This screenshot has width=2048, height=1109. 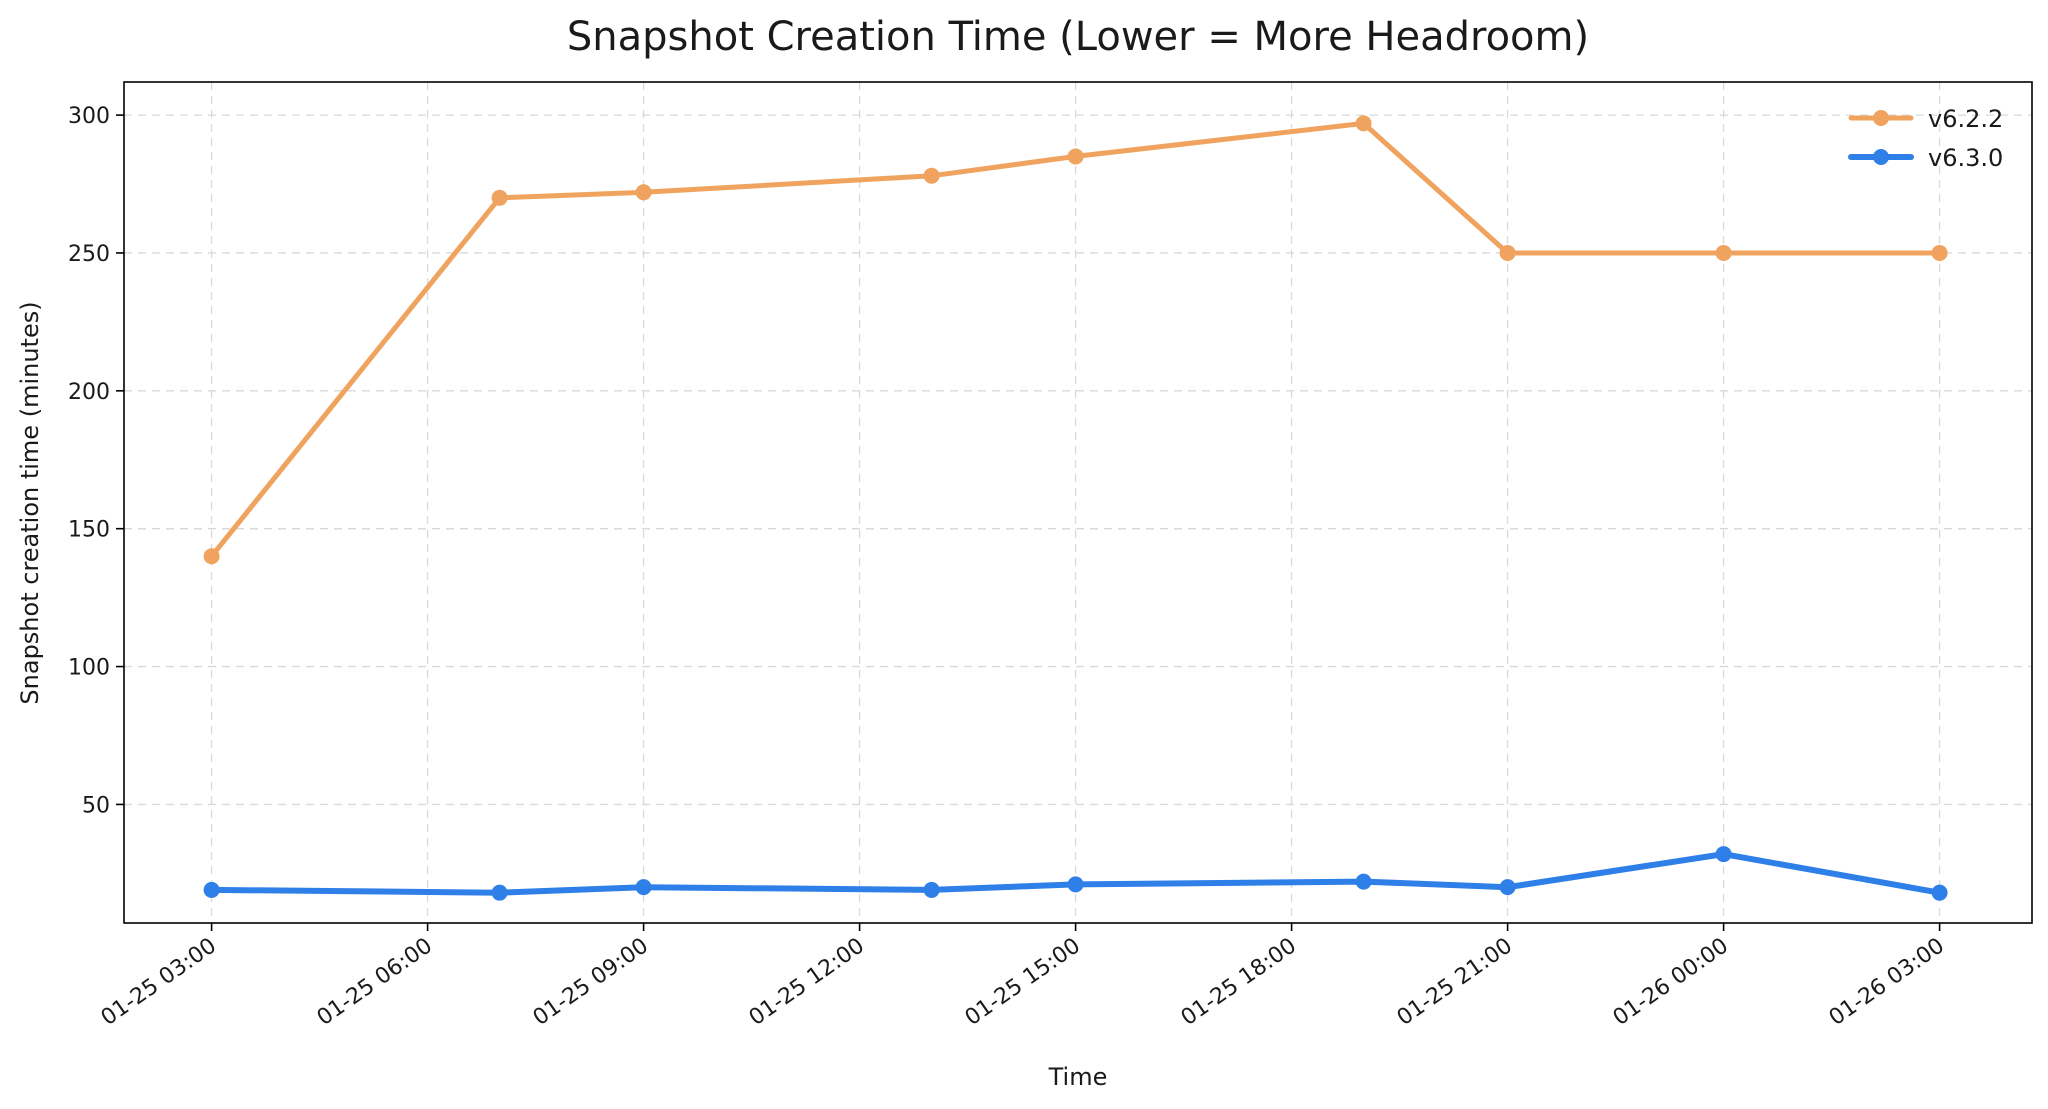 I want to click on legend-label: v6.3.0, so click(x=1965, y=158).